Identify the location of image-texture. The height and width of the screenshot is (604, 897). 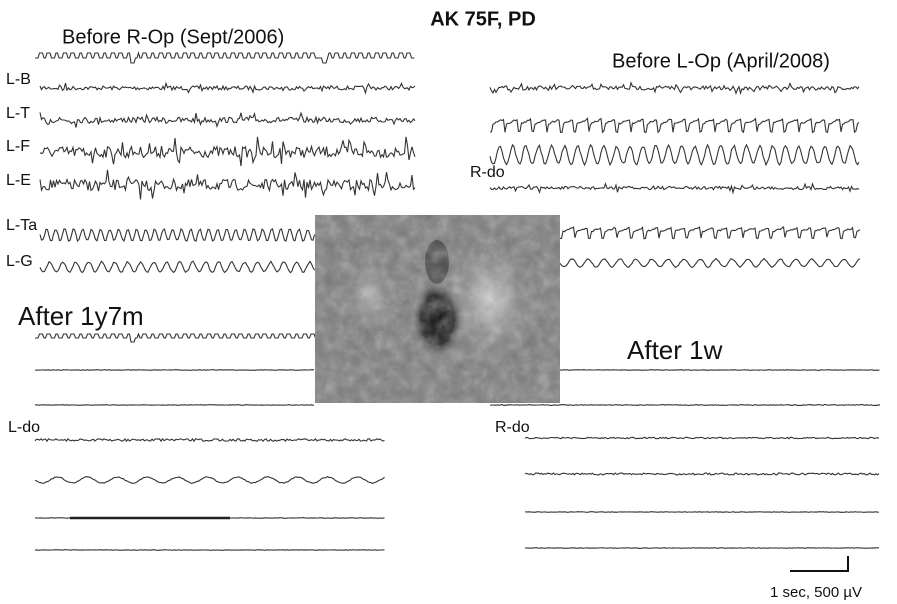
(437, 309).